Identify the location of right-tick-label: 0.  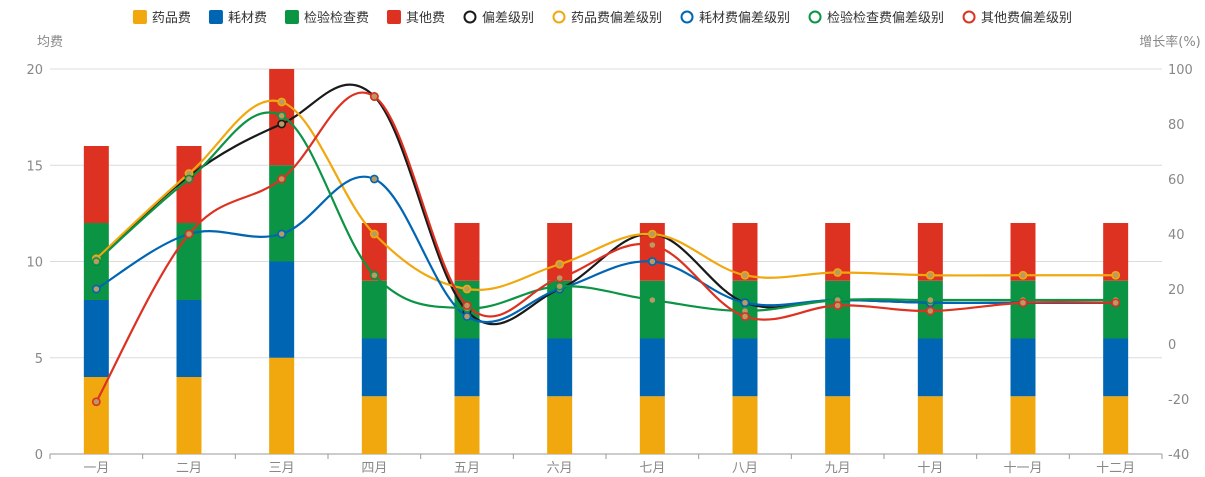
(1172, 345).